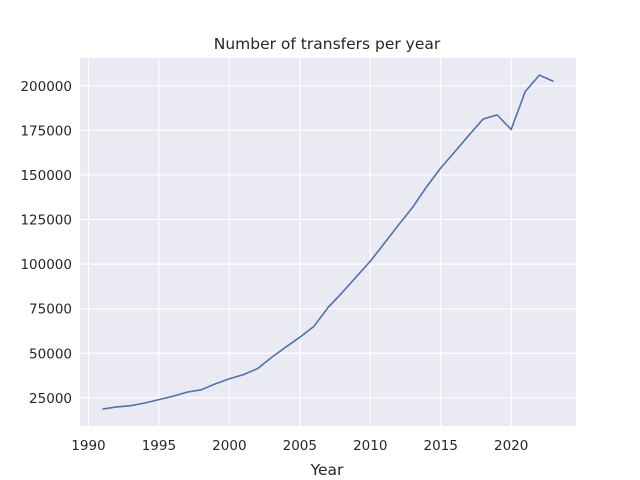 The image size is (640, 480). What do you see at coordinates (46, 176) in the screenshot?
I see `y-tick-label: 150000` at bounding box center [46, 176].